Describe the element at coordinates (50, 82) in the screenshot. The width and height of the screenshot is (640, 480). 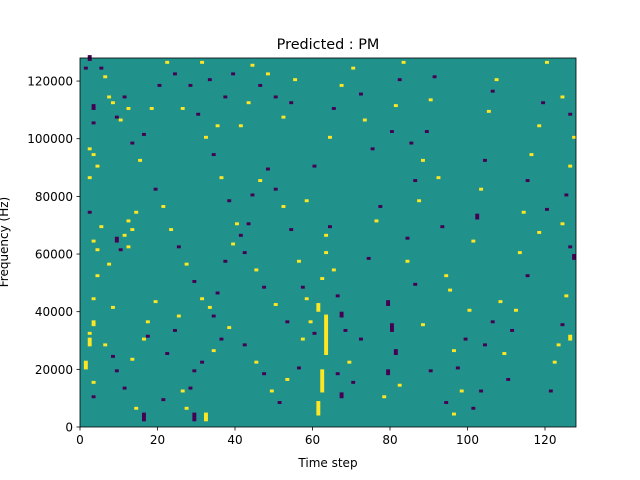
I see `y-tick-label: 120000` at that location.